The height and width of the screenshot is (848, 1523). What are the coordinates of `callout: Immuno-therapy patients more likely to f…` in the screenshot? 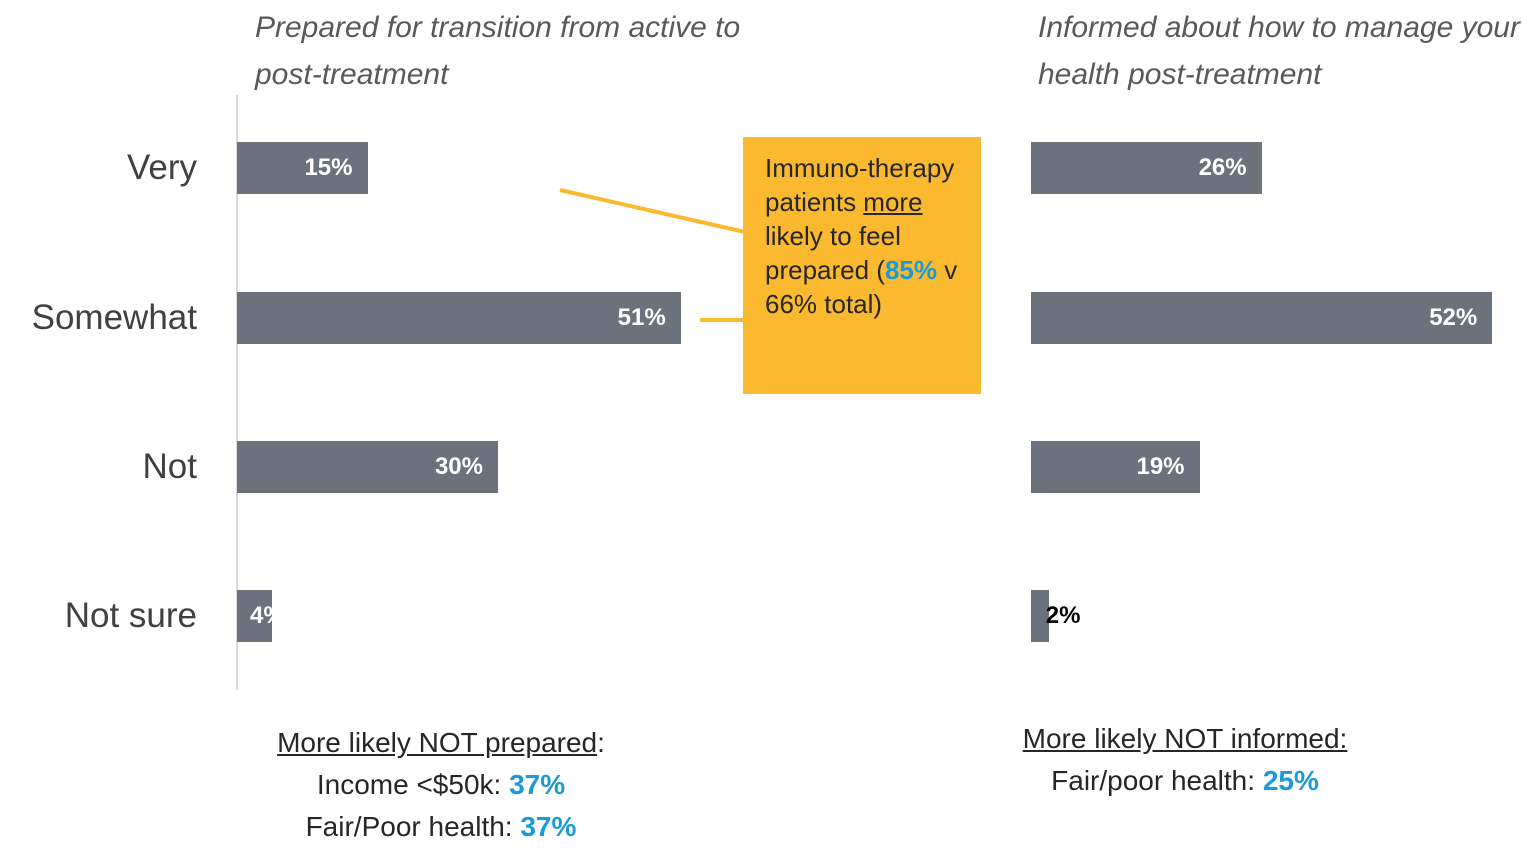 It's located at (862, 265).